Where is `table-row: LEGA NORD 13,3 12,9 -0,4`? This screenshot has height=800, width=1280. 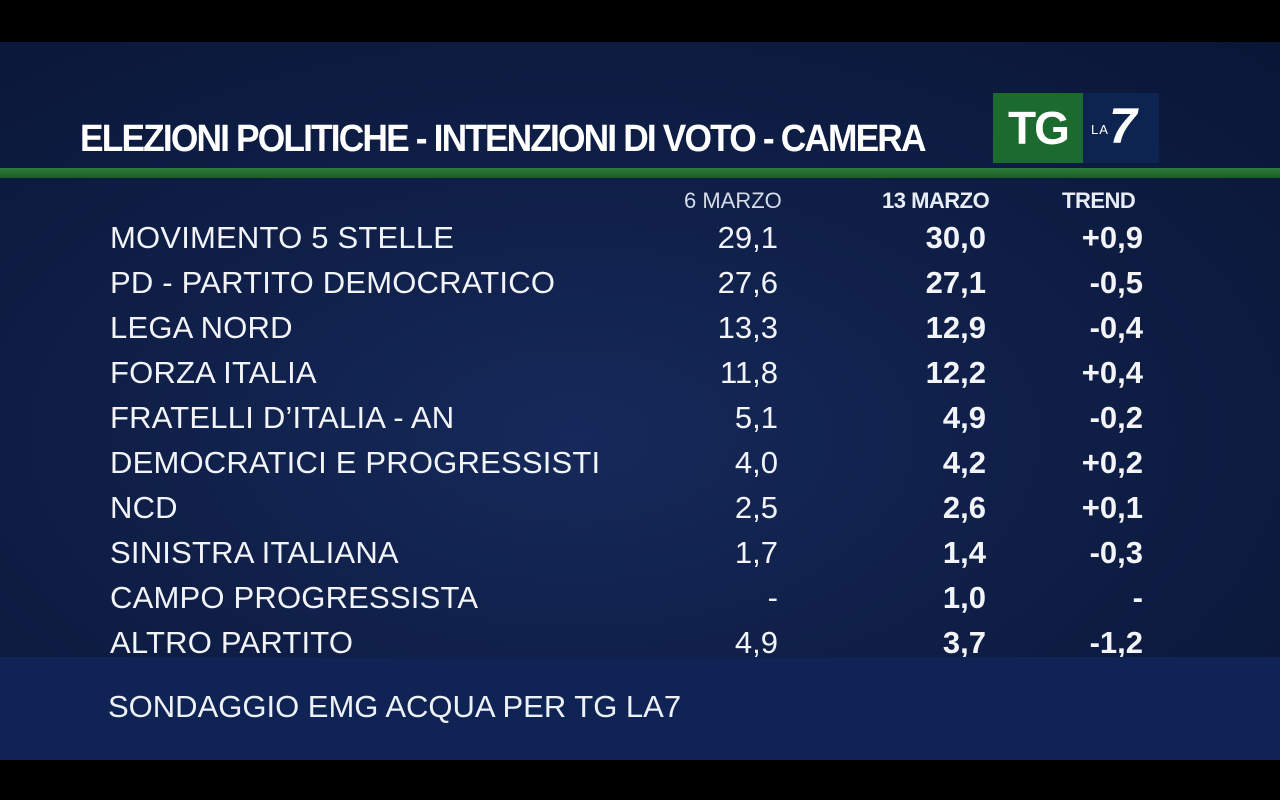 table-row: LEGA NORD 13,3 12,9 -0,4 is located at coordinates (640, 328).